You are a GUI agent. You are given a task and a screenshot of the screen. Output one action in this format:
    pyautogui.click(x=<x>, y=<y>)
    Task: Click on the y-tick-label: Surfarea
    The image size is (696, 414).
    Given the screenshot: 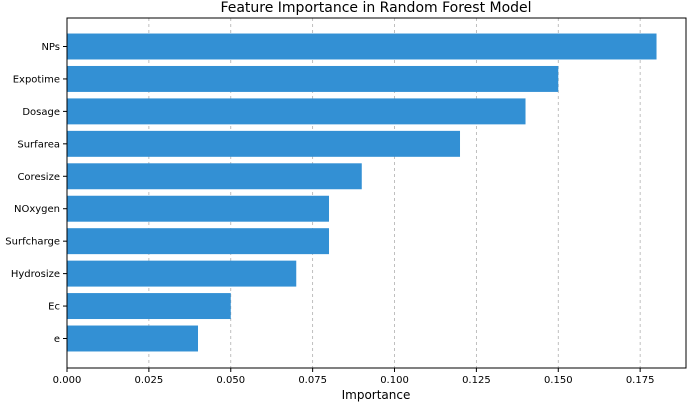 What is the action you would take?
    pyautogui.click(x=38, y=144)
    